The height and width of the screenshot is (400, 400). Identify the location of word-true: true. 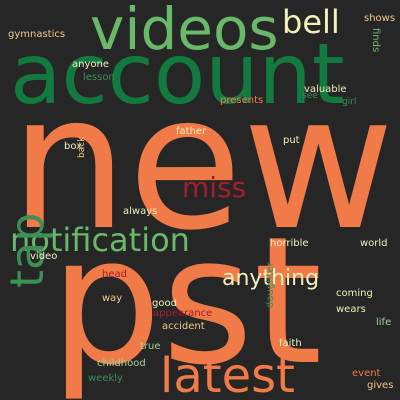
(150, 346).